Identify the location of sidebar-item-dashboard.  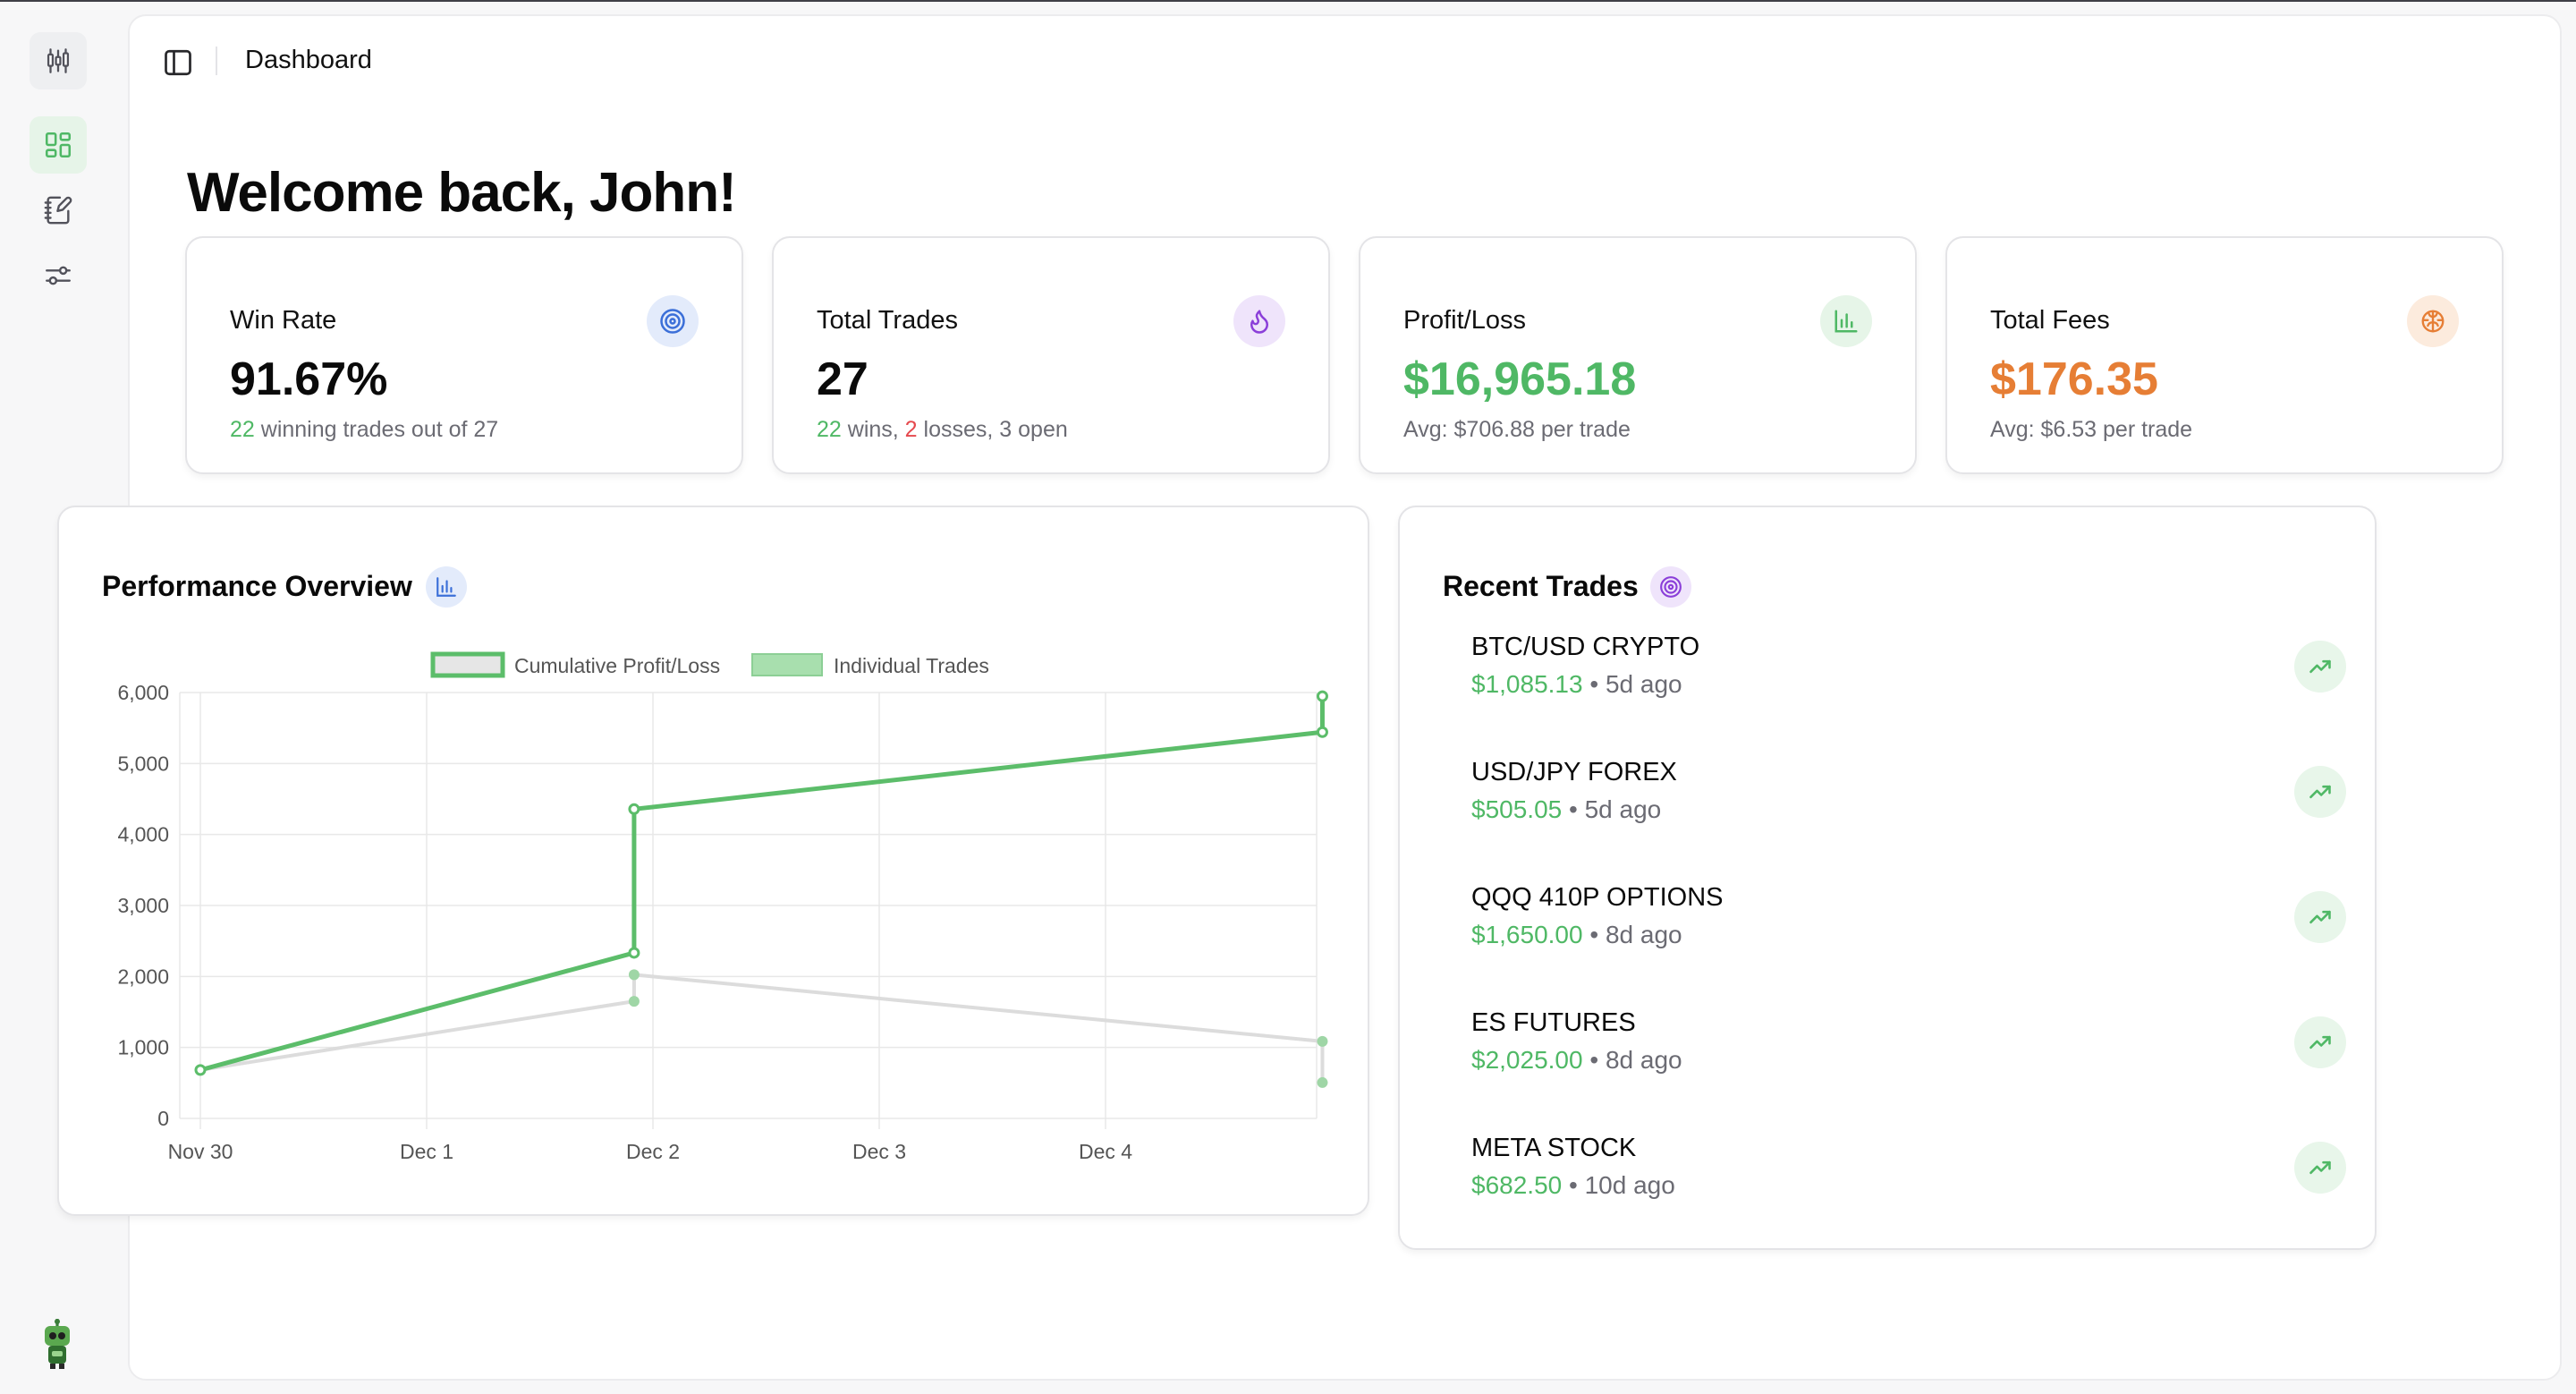
(58, 145).